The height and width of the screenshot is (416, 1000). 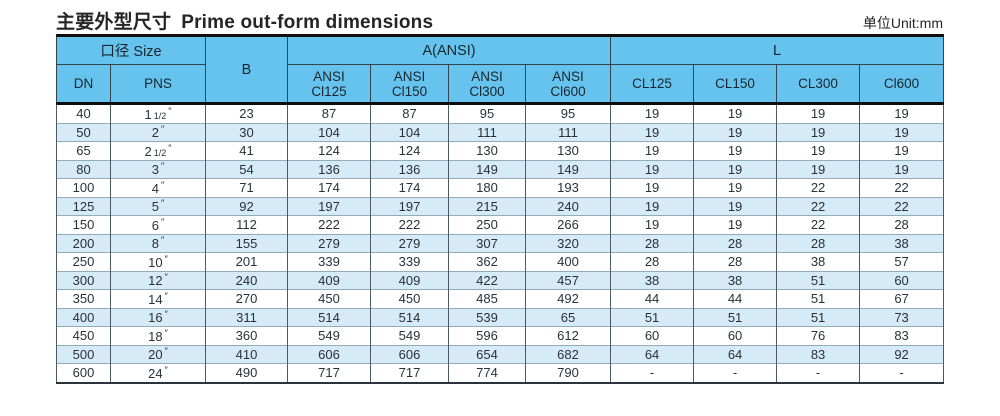 What do you see at coordinates (652, 317) in the screenshot?
I see `cell-l-0: 51` at bounding box center [652, 317].